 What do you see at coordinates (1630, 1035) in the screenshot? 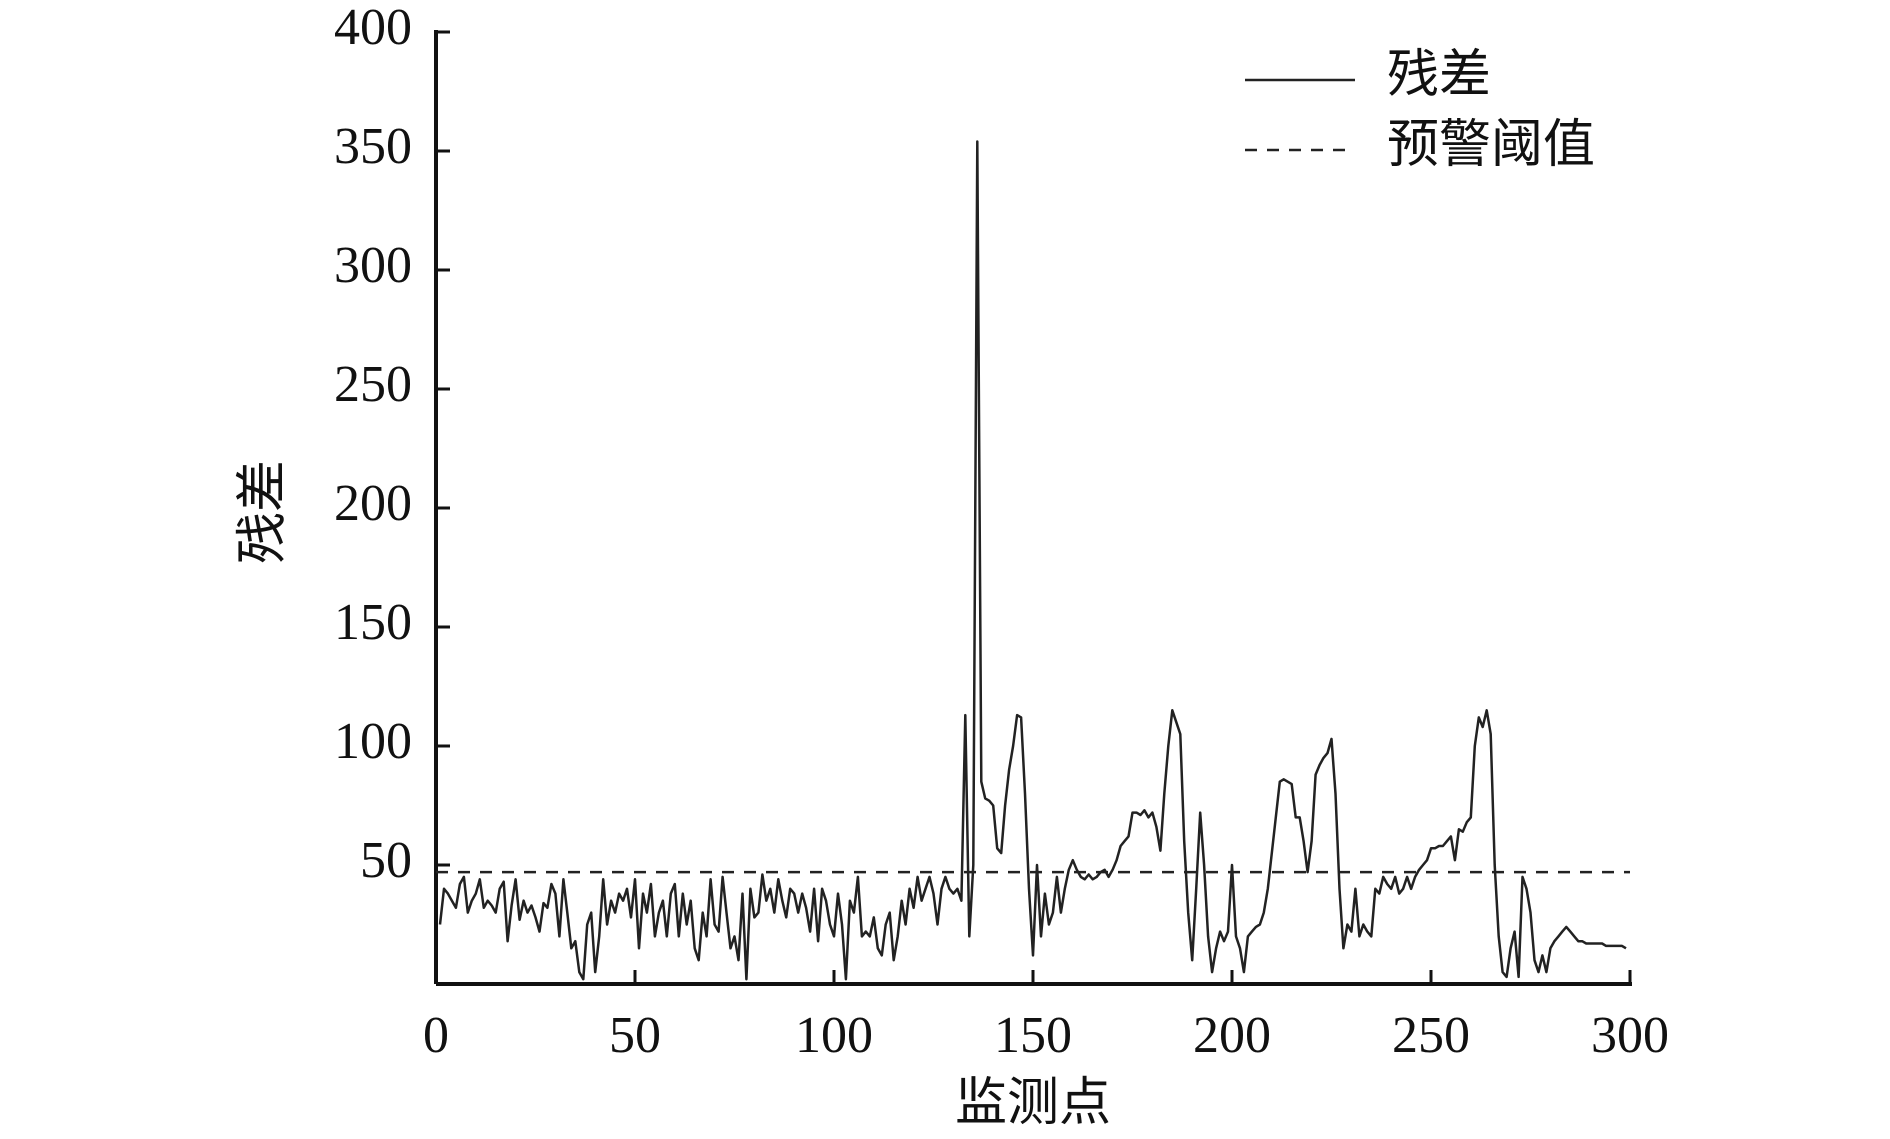
I see `x-tick-label: 300` at bounding box center [1630, 1035].